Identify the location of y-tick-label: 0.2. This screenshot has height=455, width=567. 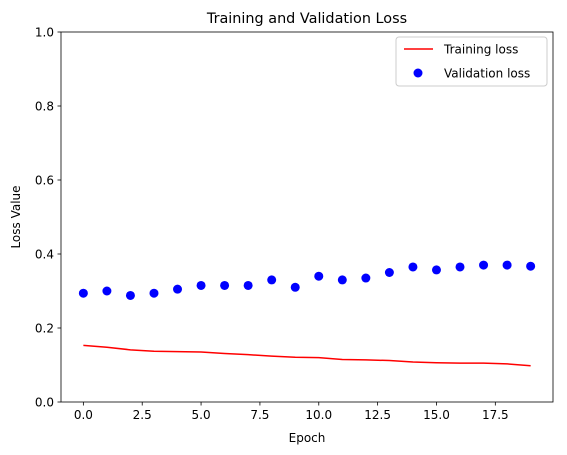
(44, 328).